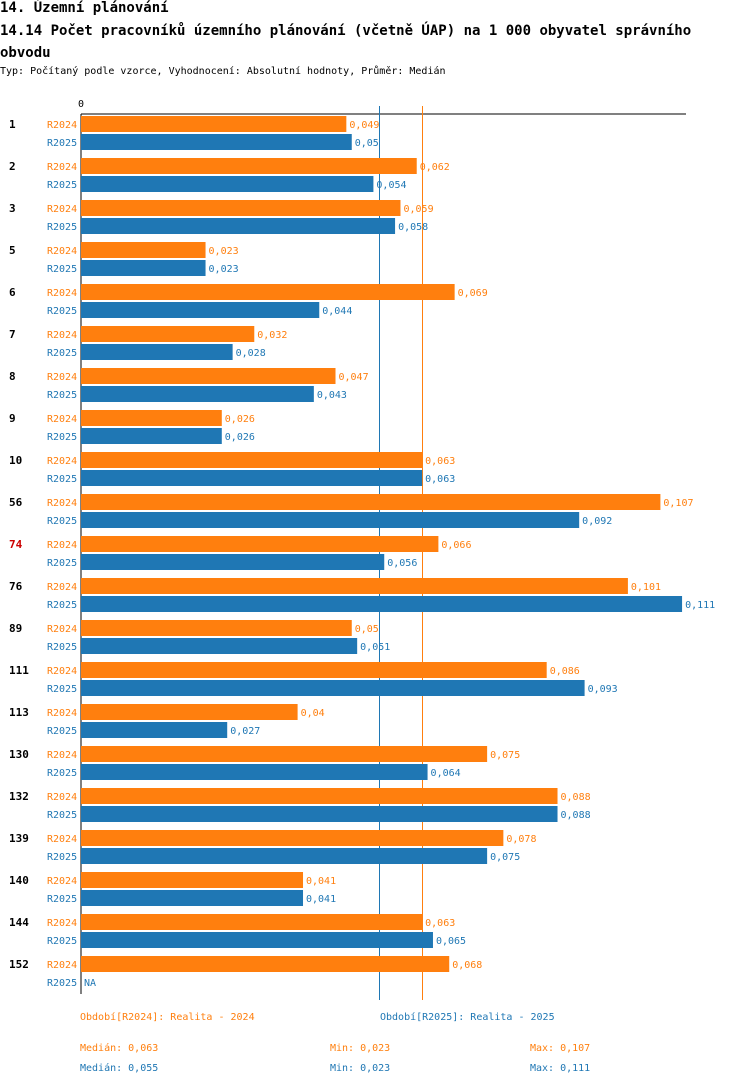 The height and width of the screenshot is (1086, 750). I want to click on category-label: 3, so click(12, 208).